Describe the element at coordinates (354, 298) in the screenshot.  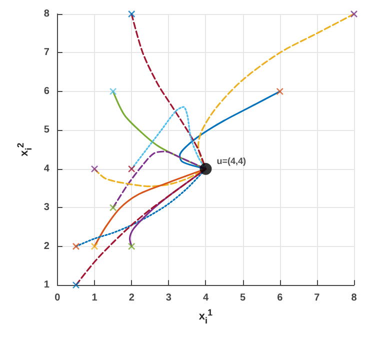
I see `x-tick-label: 8` at that location.